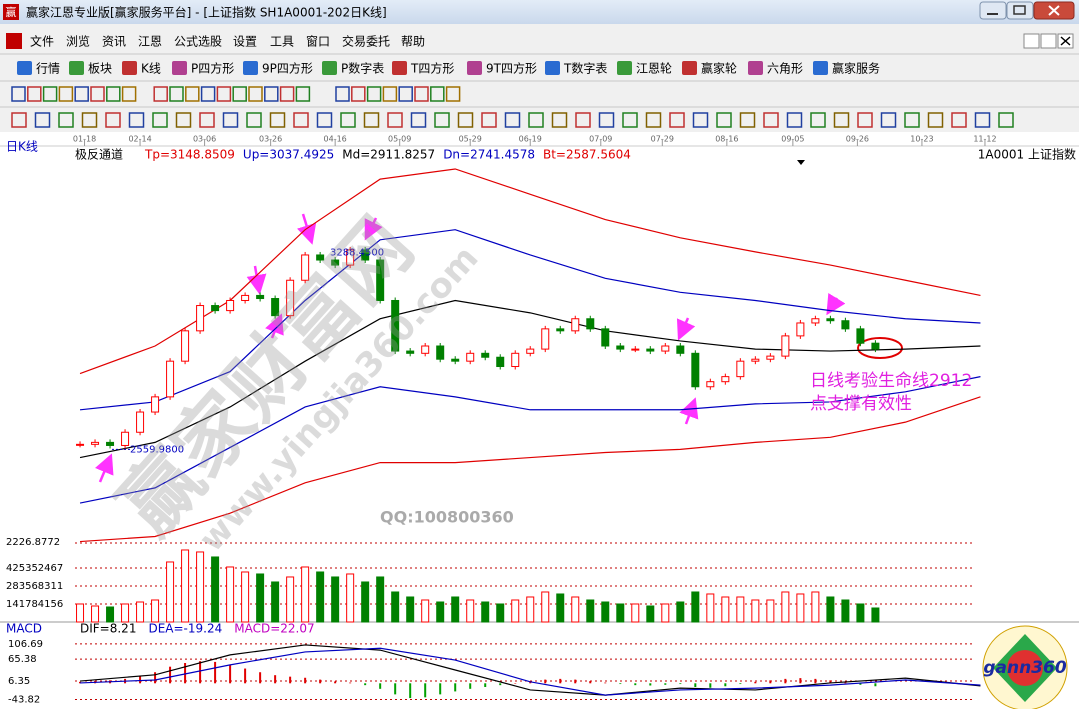 The height and width of the screenshot is (709, 1079). What do you see at coordinates (993, 10) in the screenshot?
I see `minimize-button` at bounding box center [993, 10].